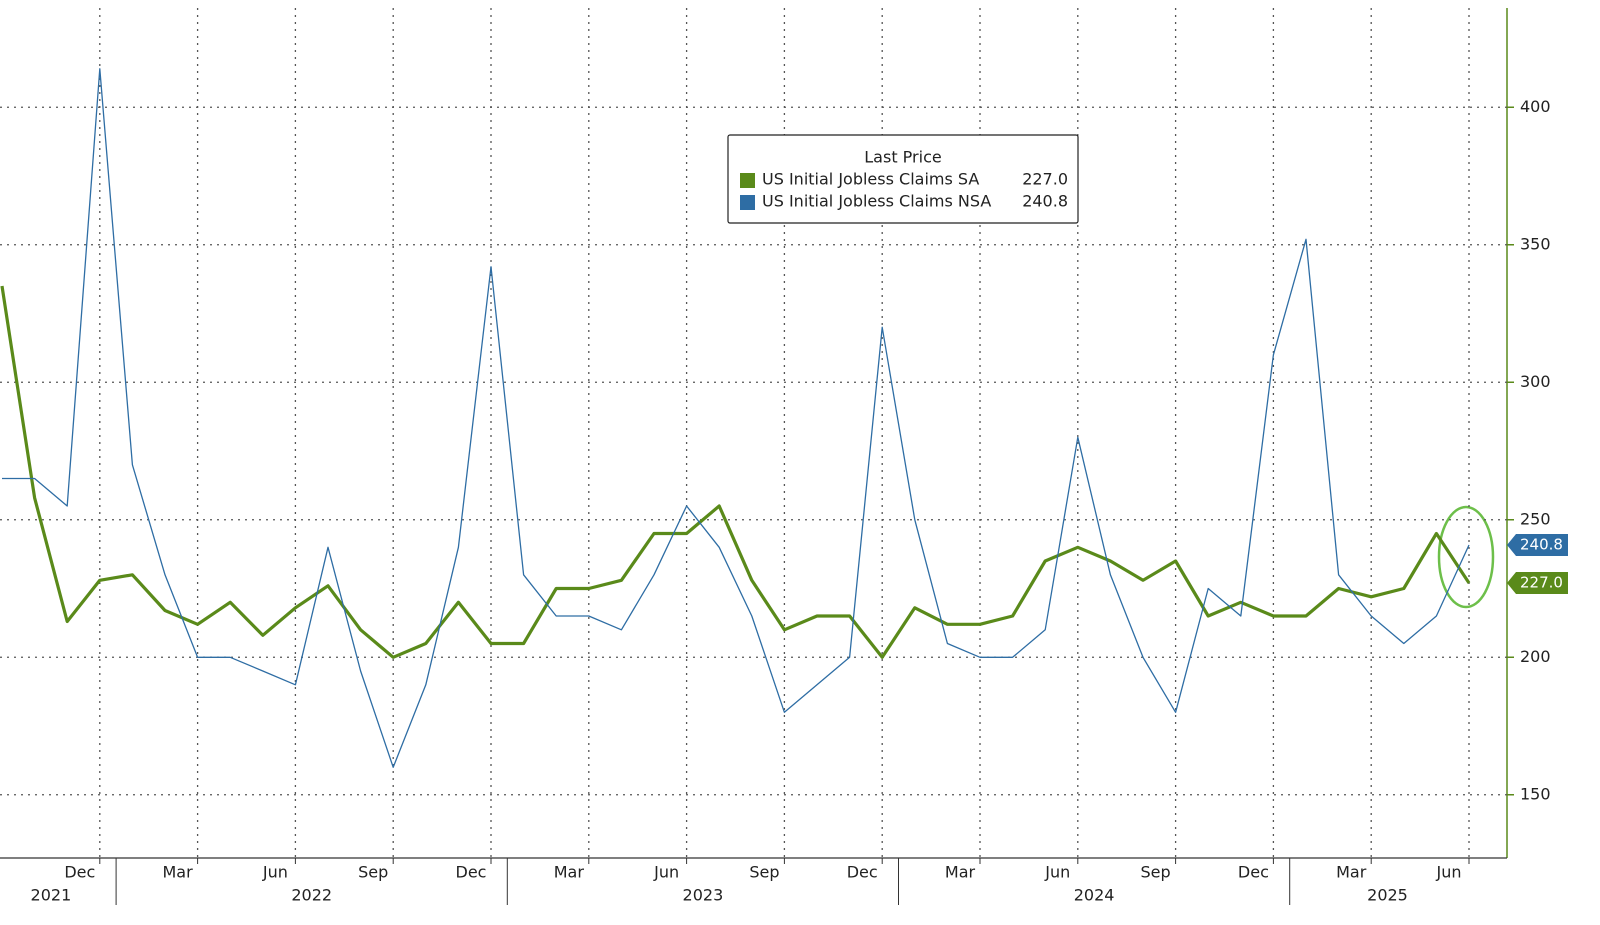  I want to click on y-tick-label: 150, so click(1535, 793).